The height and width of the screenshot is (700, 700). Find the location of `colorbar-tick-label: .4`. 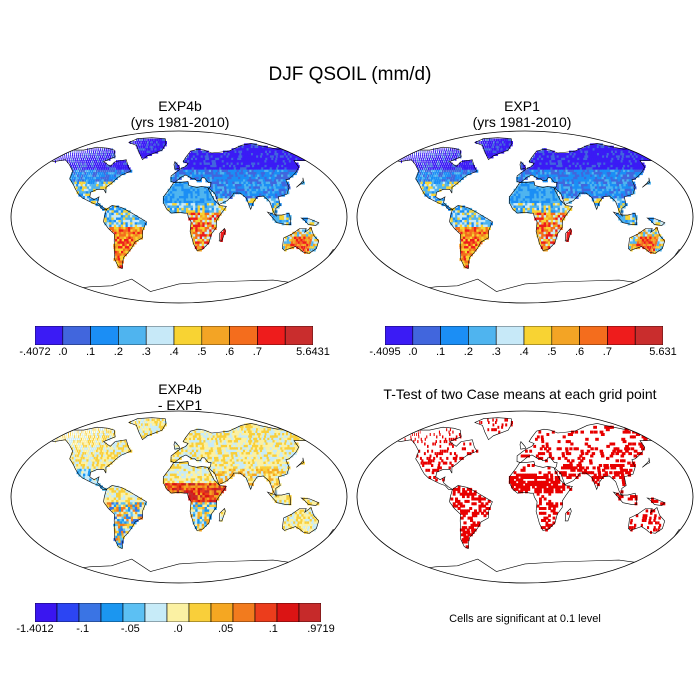

colorbar-tick-label: .4 is located at coordinates (524, 352).